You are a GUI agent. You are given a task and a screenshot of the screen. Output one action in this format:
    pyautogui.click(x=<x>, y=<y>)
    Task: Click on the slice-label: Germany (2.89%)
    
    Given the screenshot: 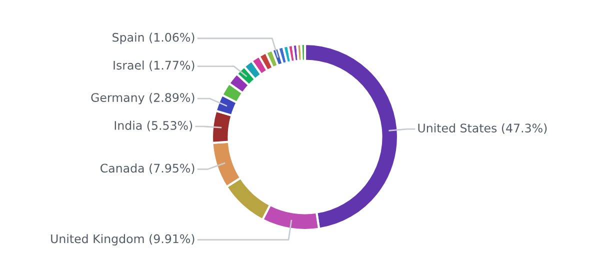 What is the action you would take?
    pyautogui.click(x=142, y=98)
    